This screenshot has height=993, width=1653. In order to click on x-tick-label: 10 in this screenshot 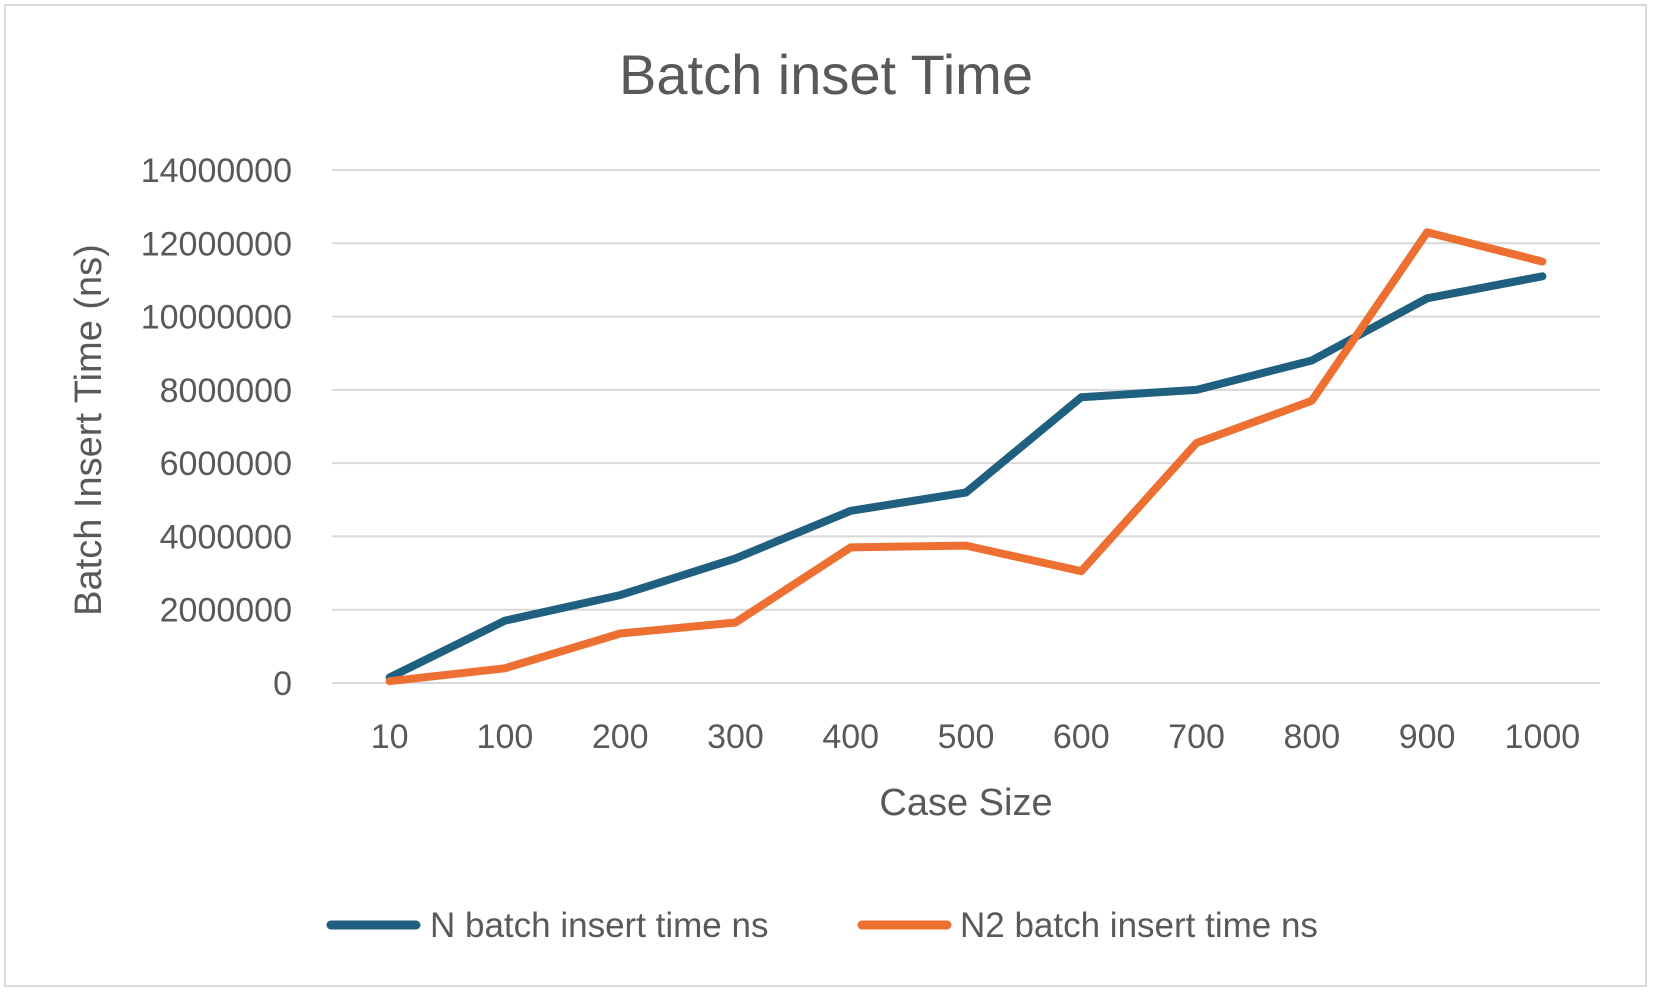, I will do `click(390, 737)`.